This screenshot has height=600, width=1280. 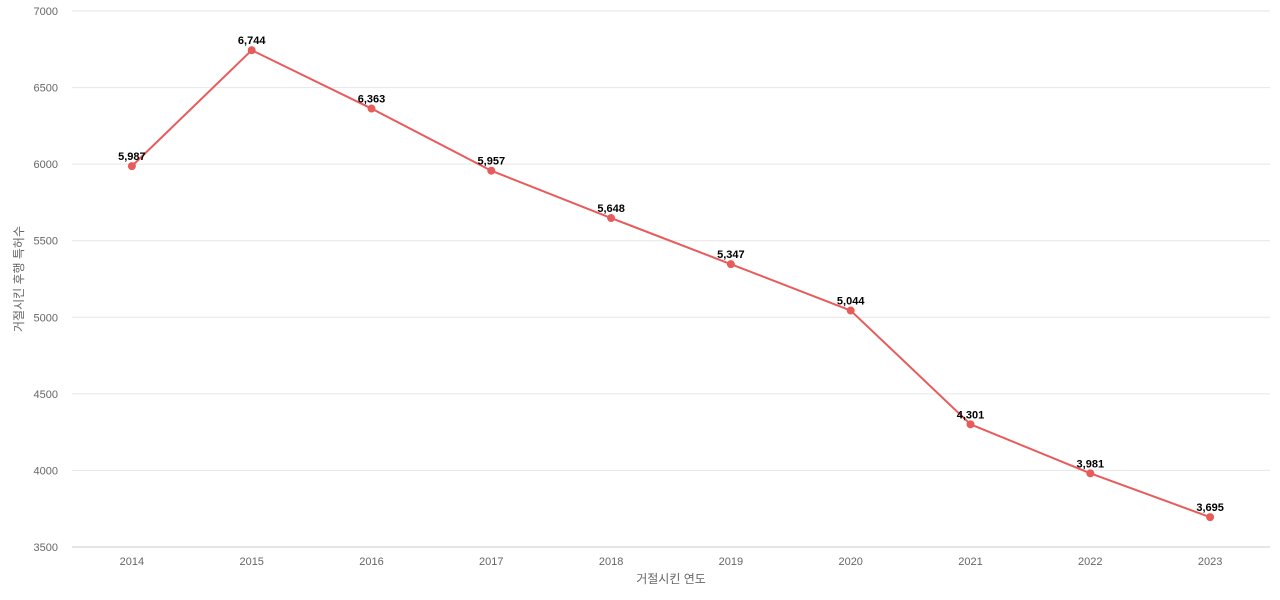 I want to click on y-tick-label: 6500, so click(x=46, y=89).